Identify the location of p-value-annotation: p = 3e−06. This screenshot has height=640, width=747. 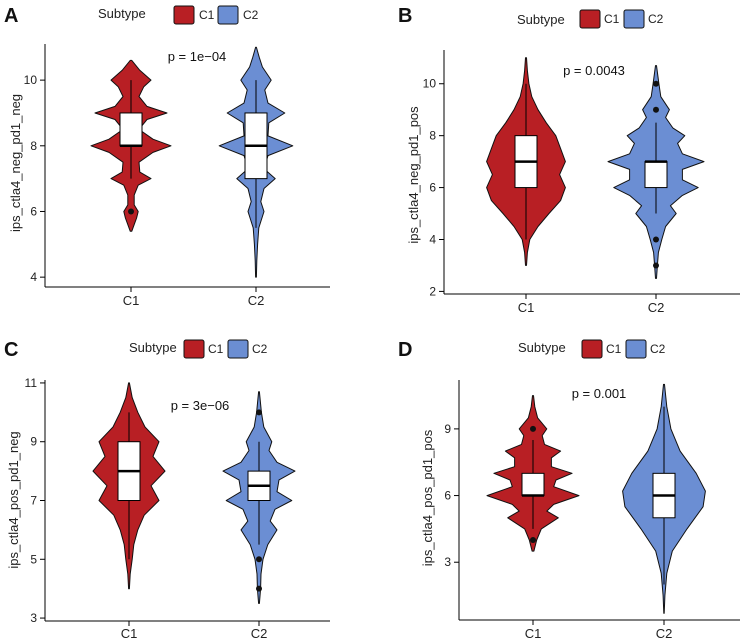
(200, 405).